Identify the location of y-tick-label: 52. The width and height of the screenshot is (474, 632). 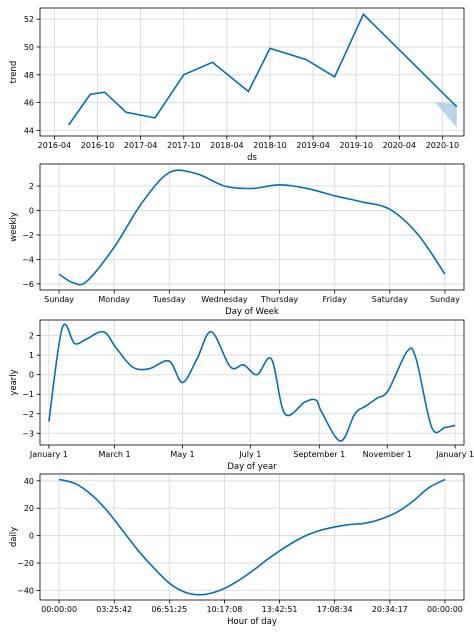
(29, 19).